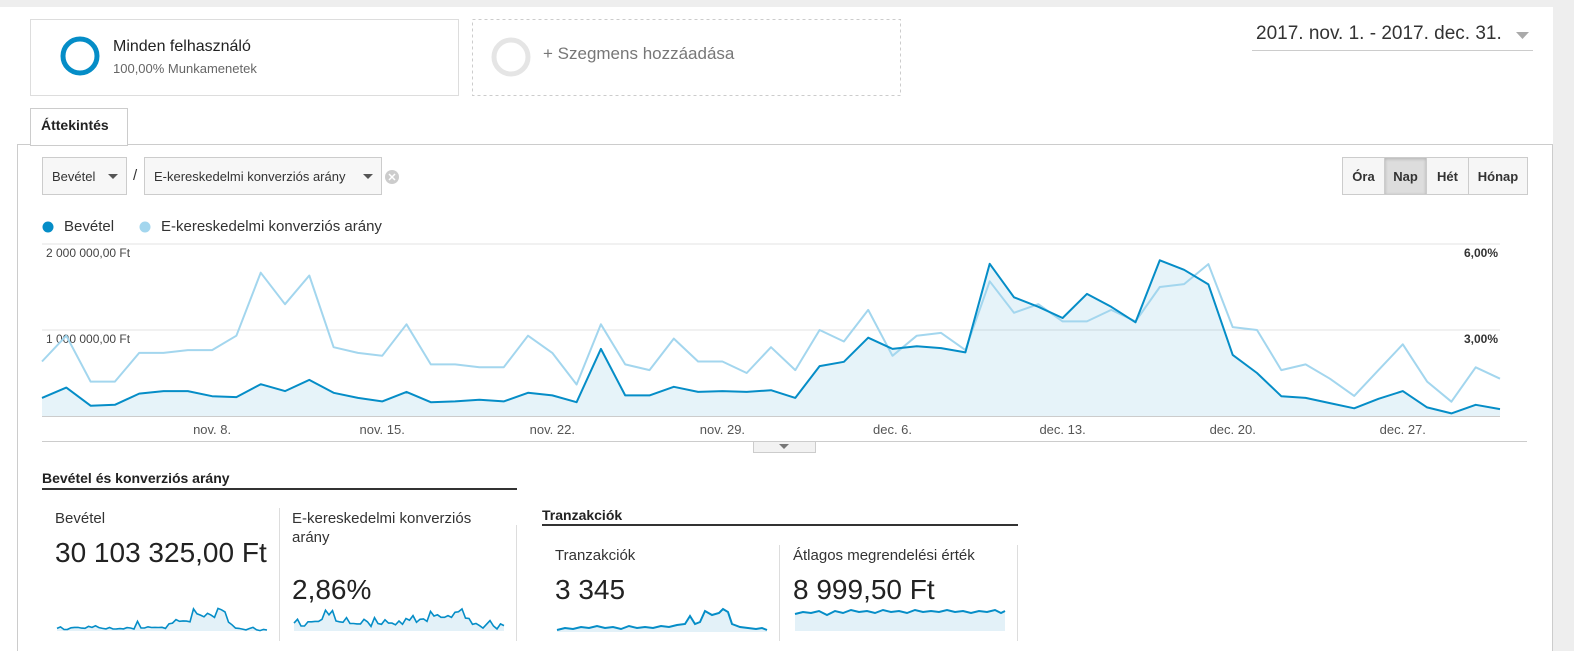  What do you see at coordinates (244, 57) in the screenshot?
I see `segment-card` at bounding box center [244, 57].